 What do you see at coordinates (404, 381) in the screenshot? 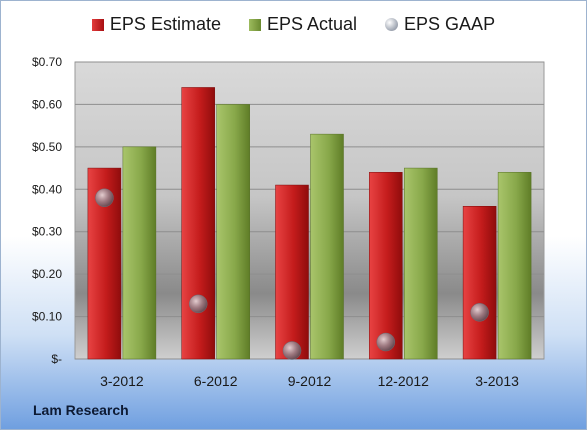
I see `x-tick-label: 12-2012` at bounding box center [404, 381].